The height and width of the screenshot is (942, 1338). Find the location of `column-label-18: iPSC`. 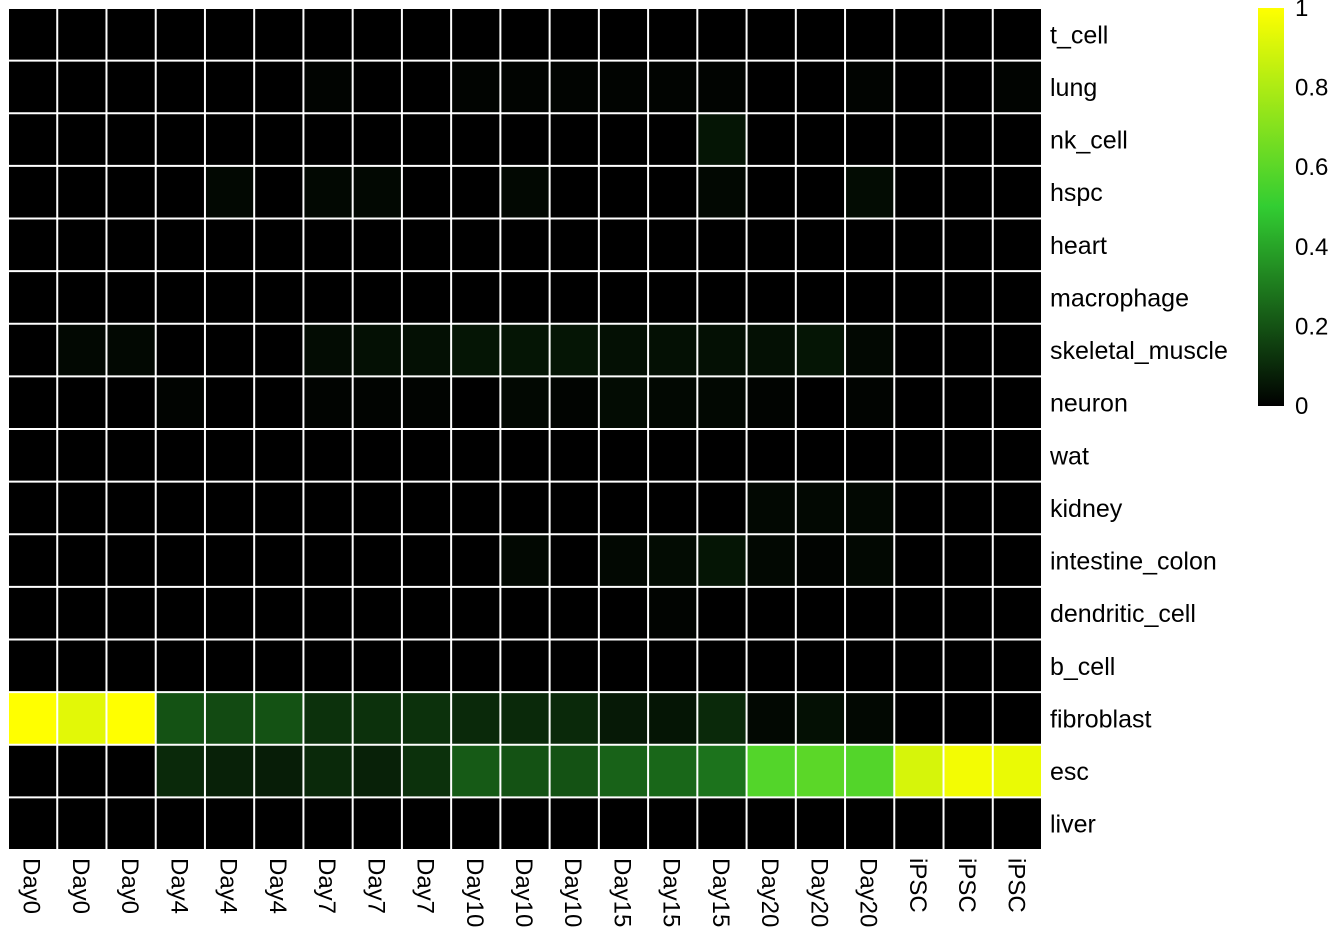

column-label-18: iPSC is located at coordinates (917, 885).